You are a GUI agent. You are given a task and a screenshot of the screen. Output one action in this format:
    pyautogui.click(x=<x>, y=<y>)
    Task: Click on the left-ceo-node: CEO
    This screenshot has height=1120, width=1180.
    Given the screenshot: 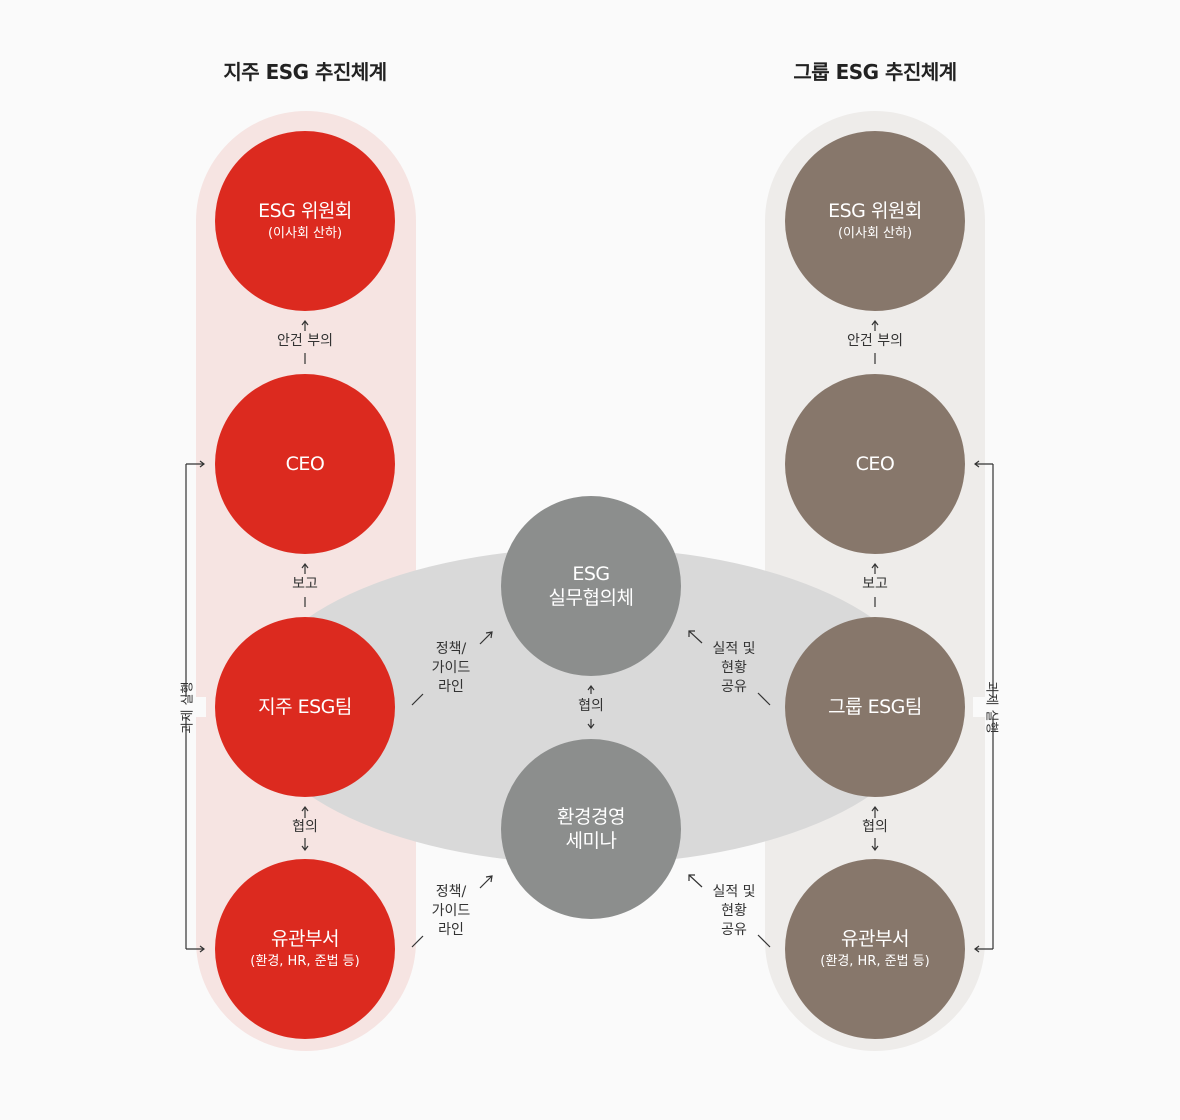 What is the action you would take?
    pyautogui.click(x=305, y=464)
    